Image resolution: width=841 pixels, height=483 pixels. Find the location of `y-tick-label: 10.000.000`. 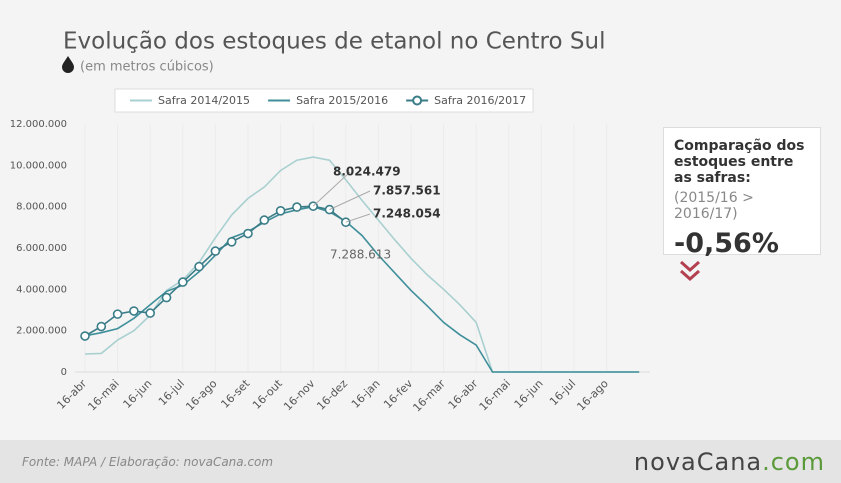

y-tick-label: 10.000.000 is located at coordinates (38, 165).